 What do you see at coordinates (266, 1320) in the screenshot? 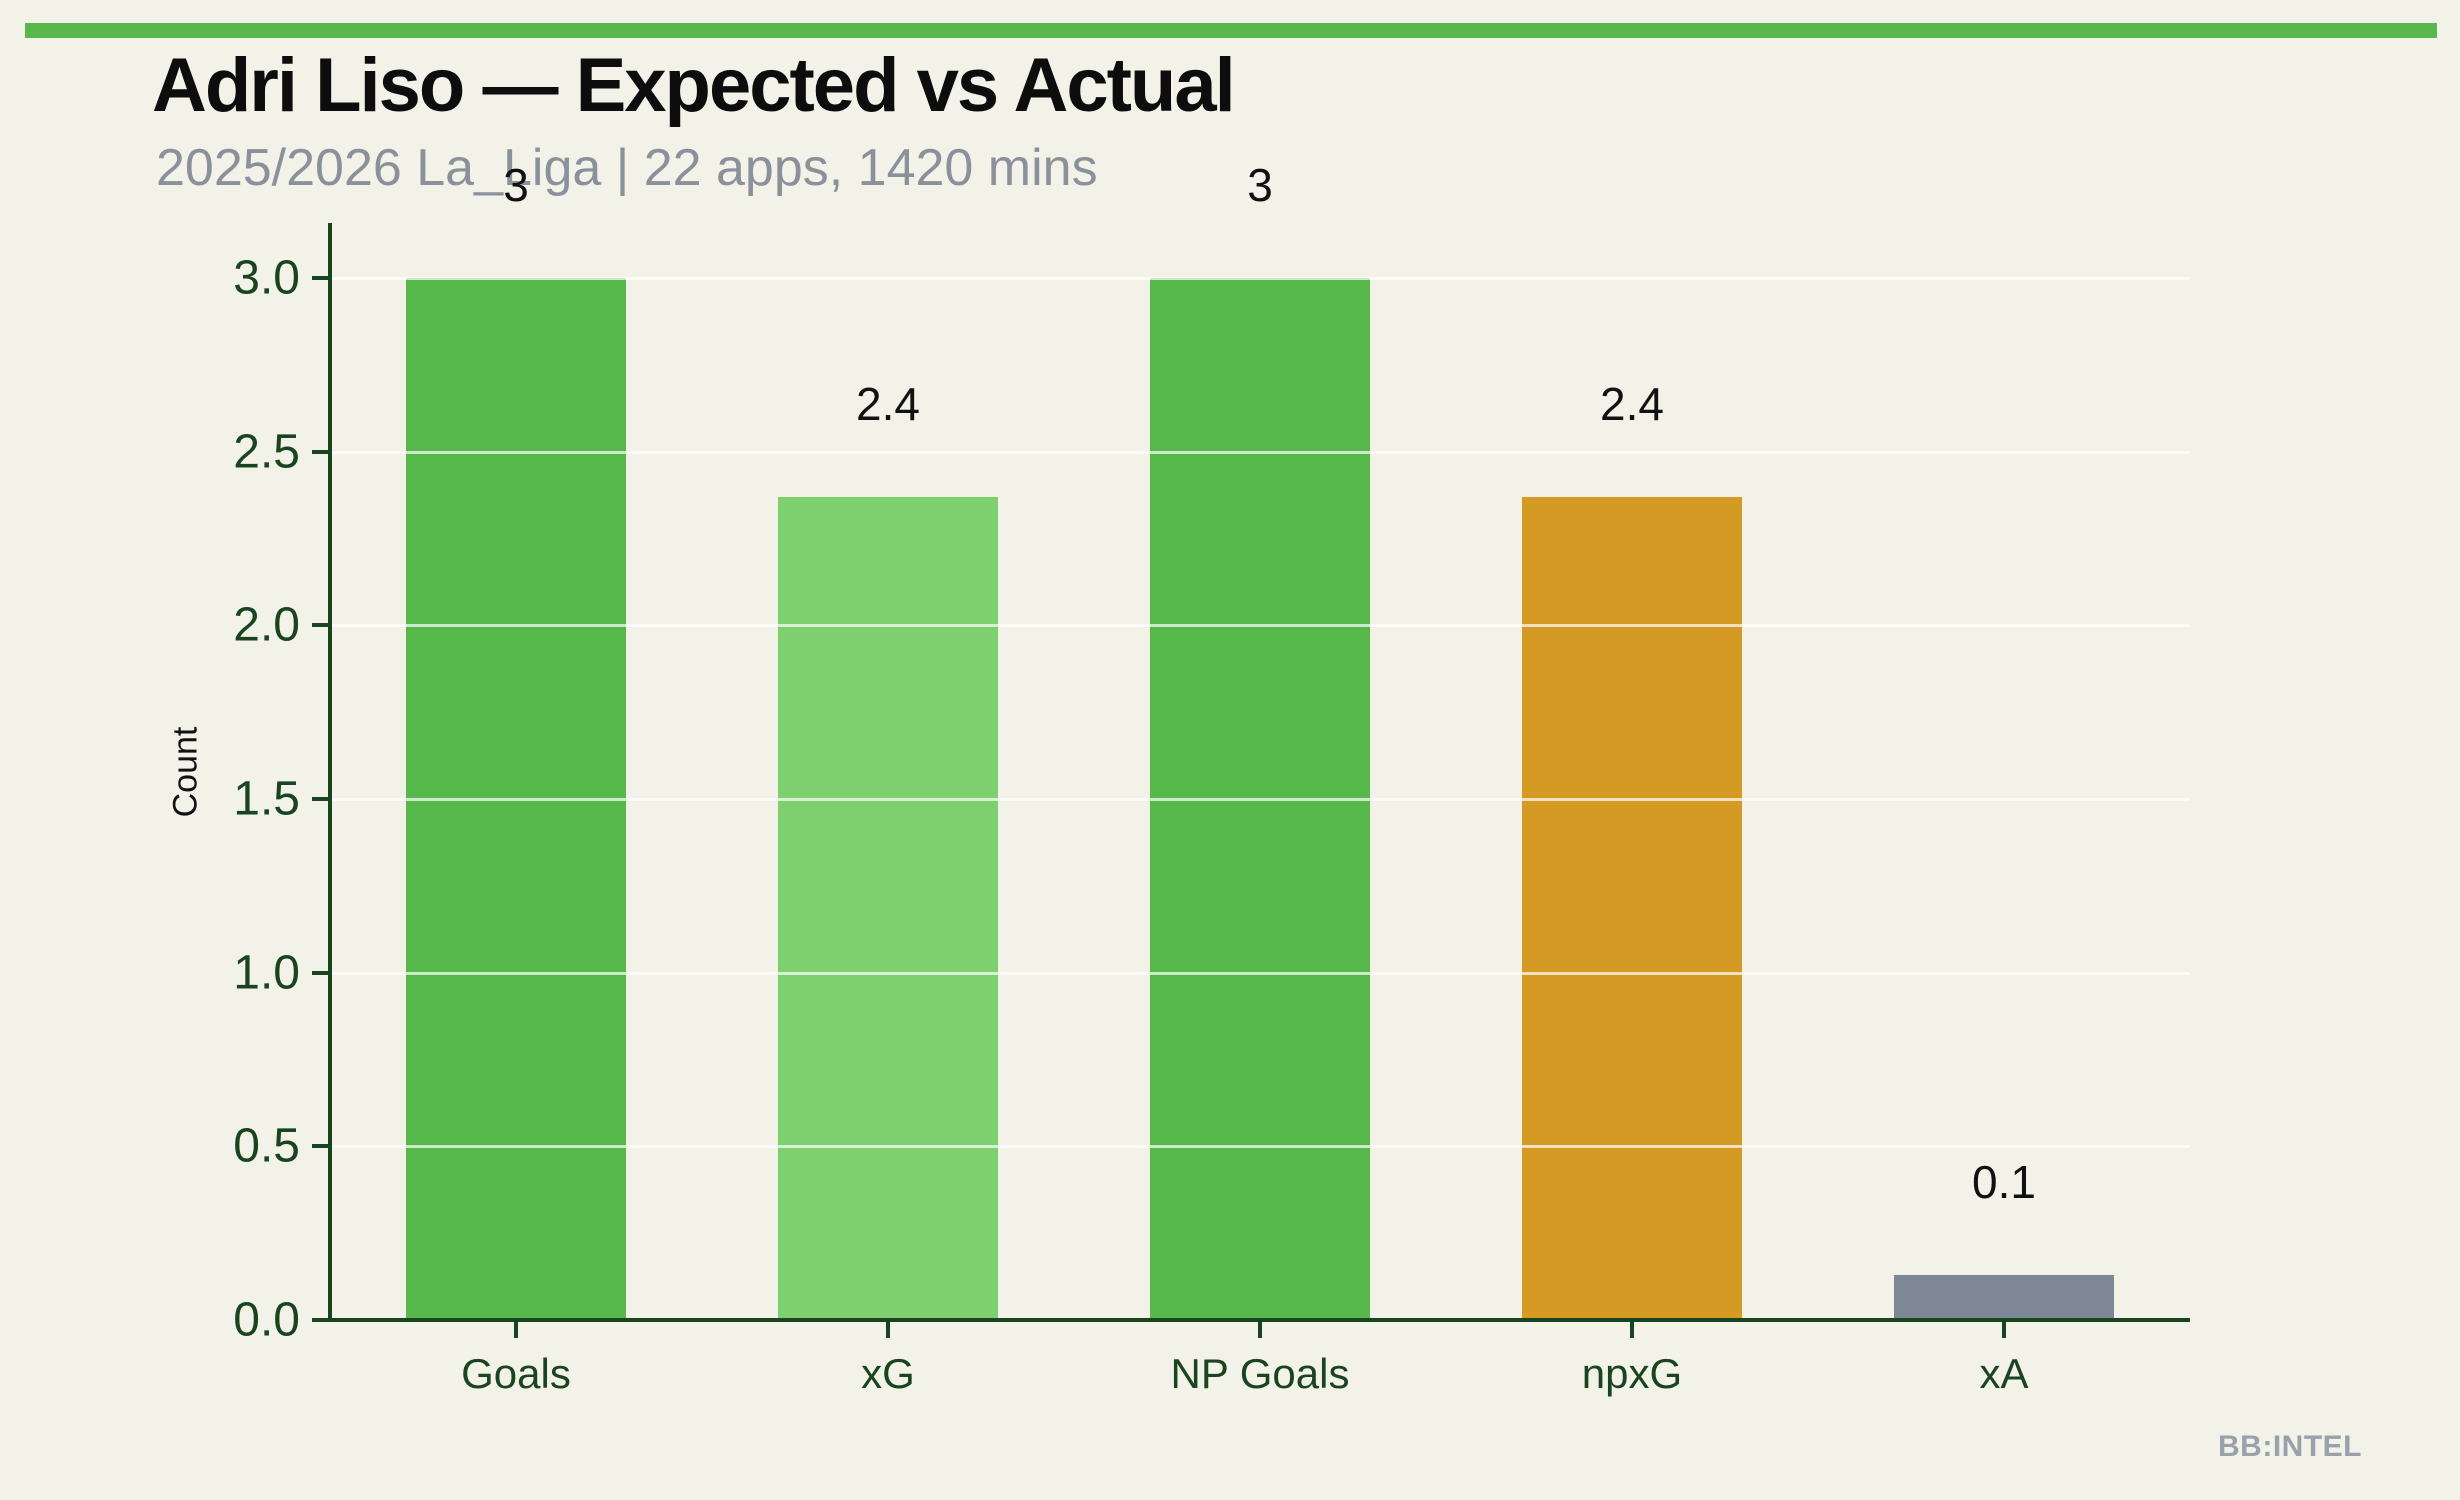
I see `y-tick-label-0.0: 0.0` at bounding box center [266, 1320].